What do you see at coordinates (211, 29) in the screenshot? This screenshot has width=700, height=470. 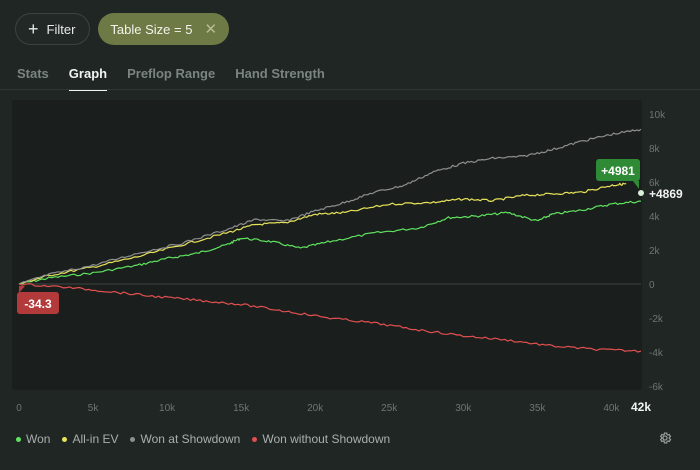 I see `close-icon: ✕` at bounding box center [211, 29].